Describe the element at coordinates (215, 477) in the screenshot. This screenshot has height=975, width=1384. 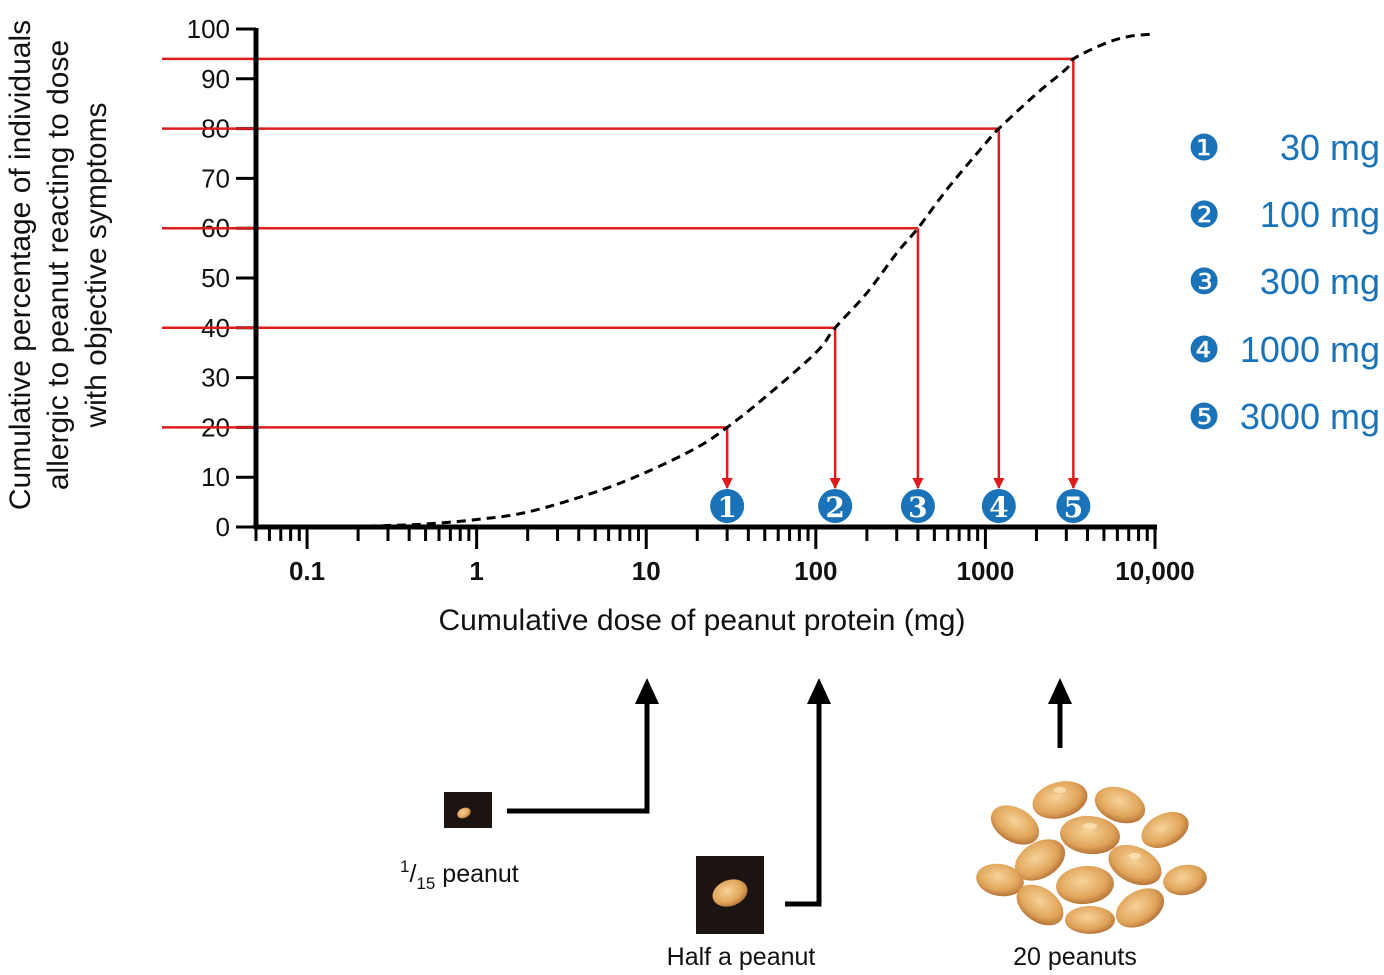
I see `y-tick-label-10: 10` at that location.